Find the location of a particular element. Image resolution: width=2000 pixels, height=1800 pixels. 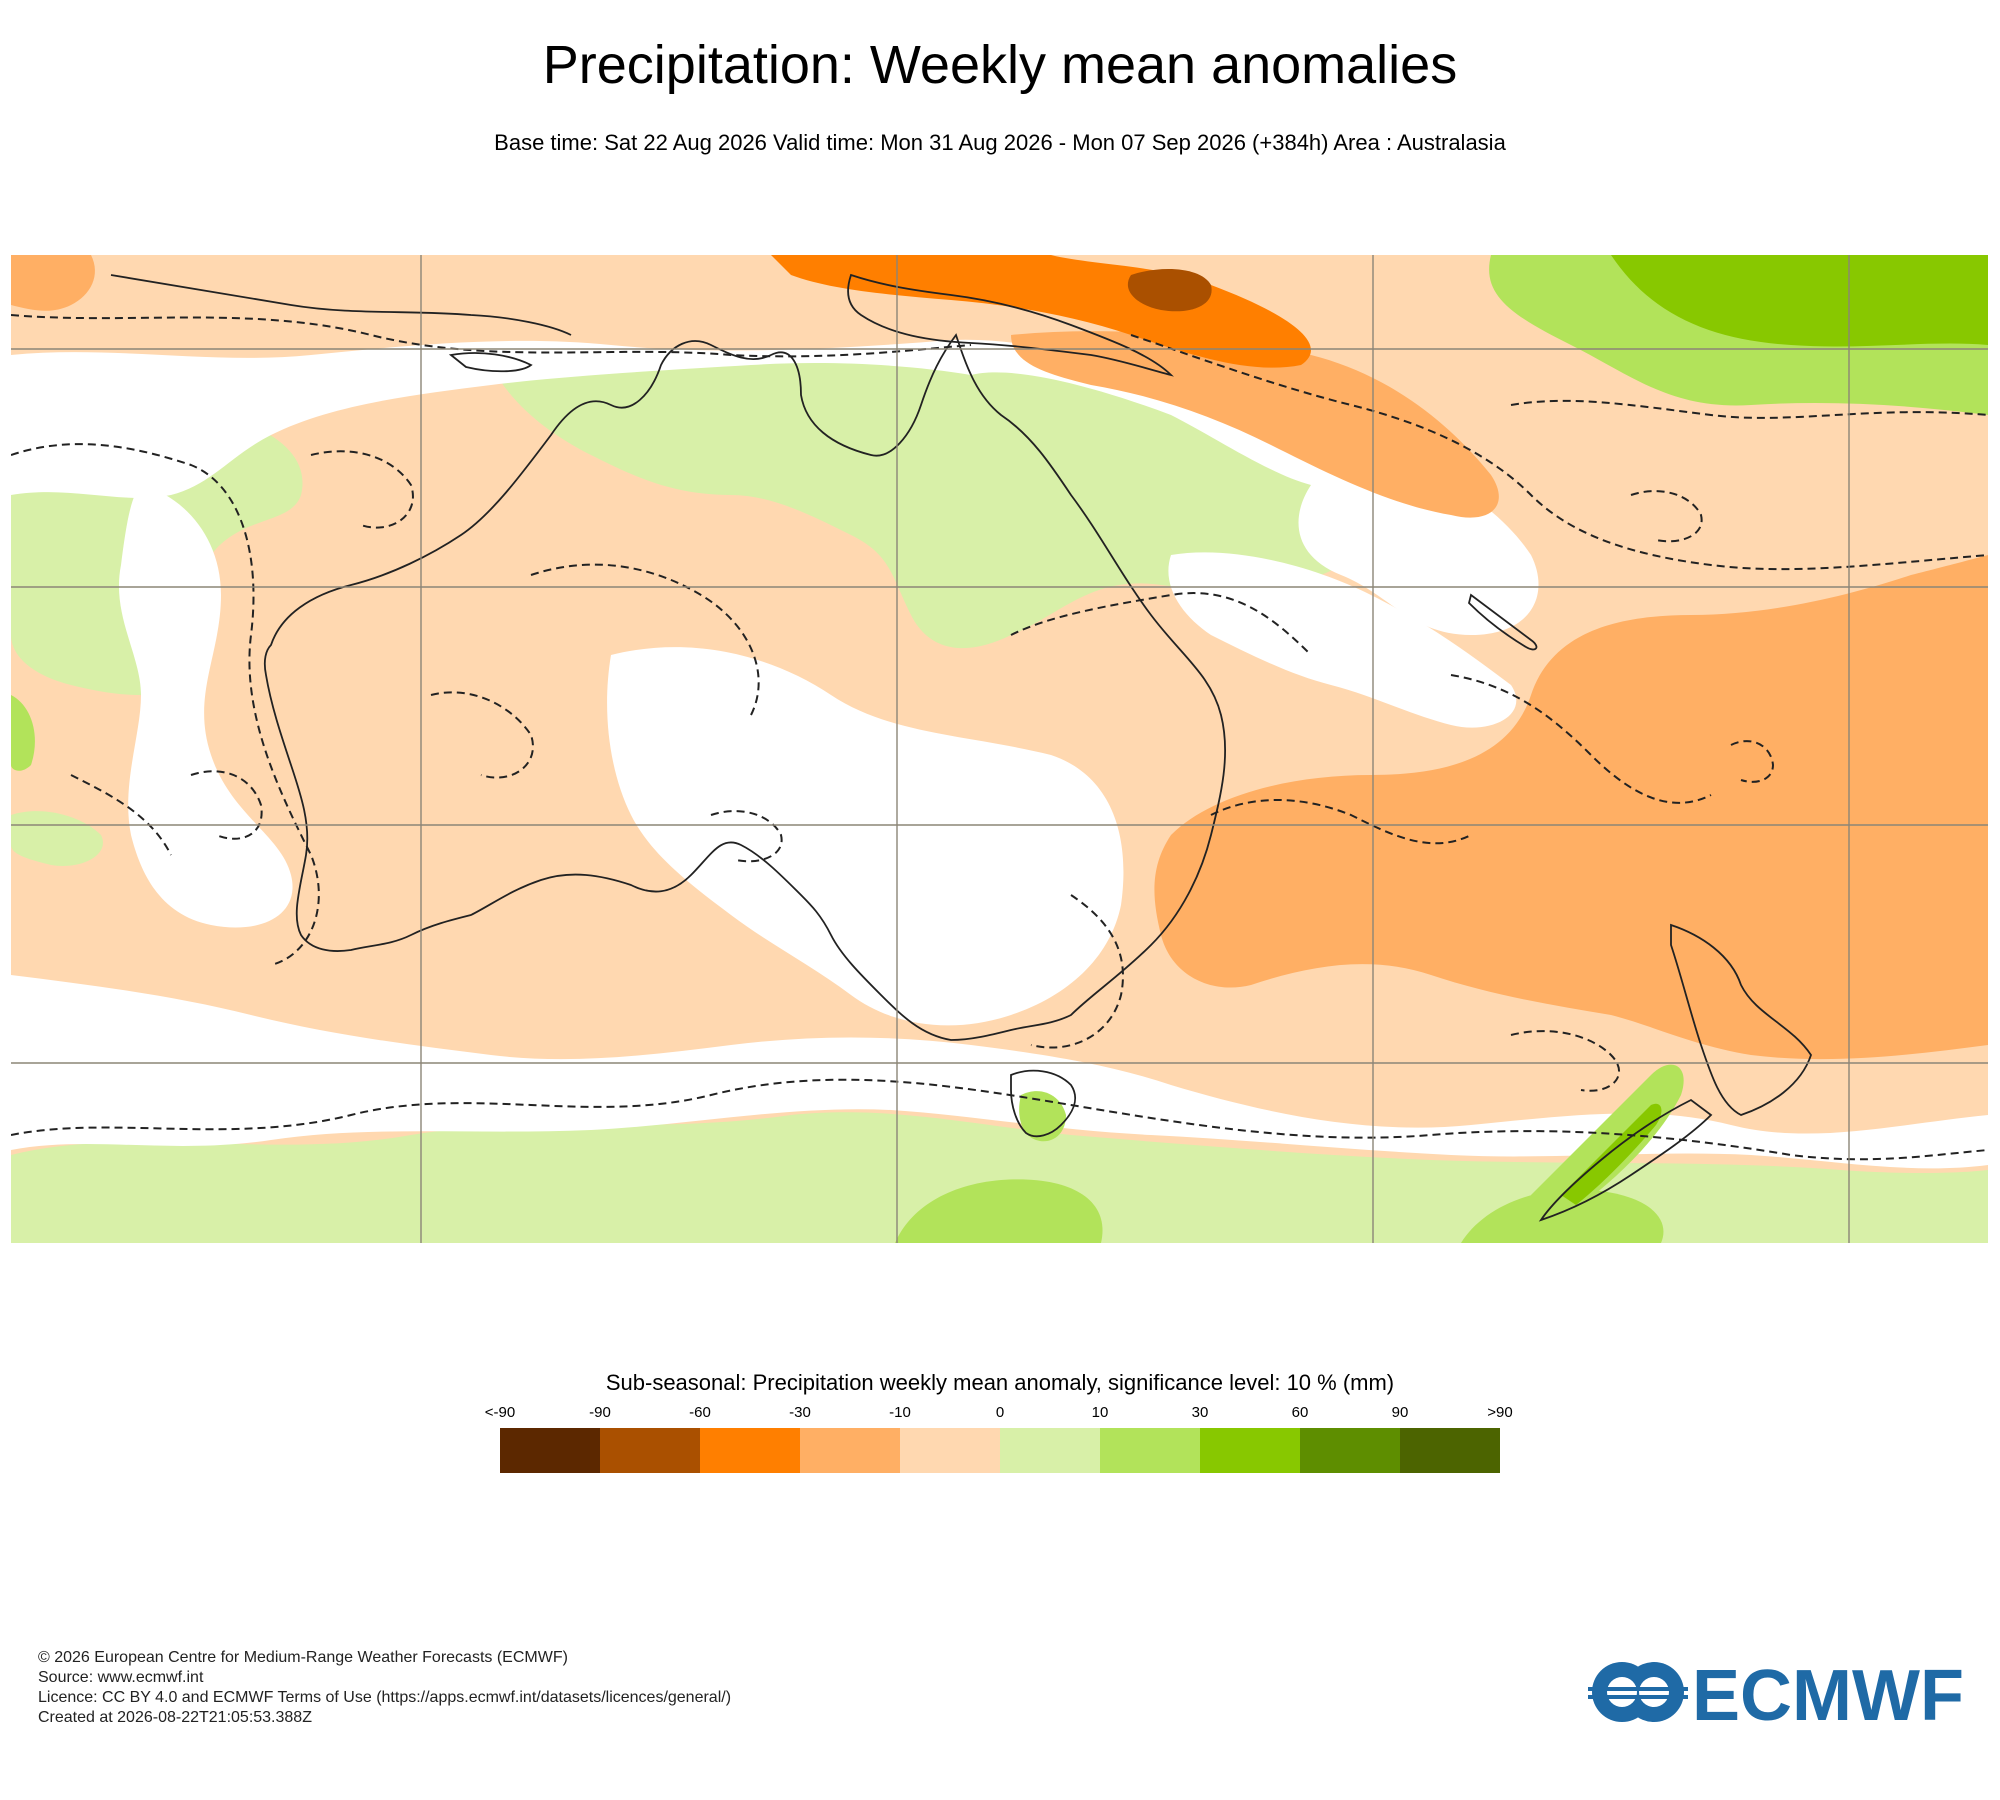

neutral-band-north is located at coordinates (775, 487).